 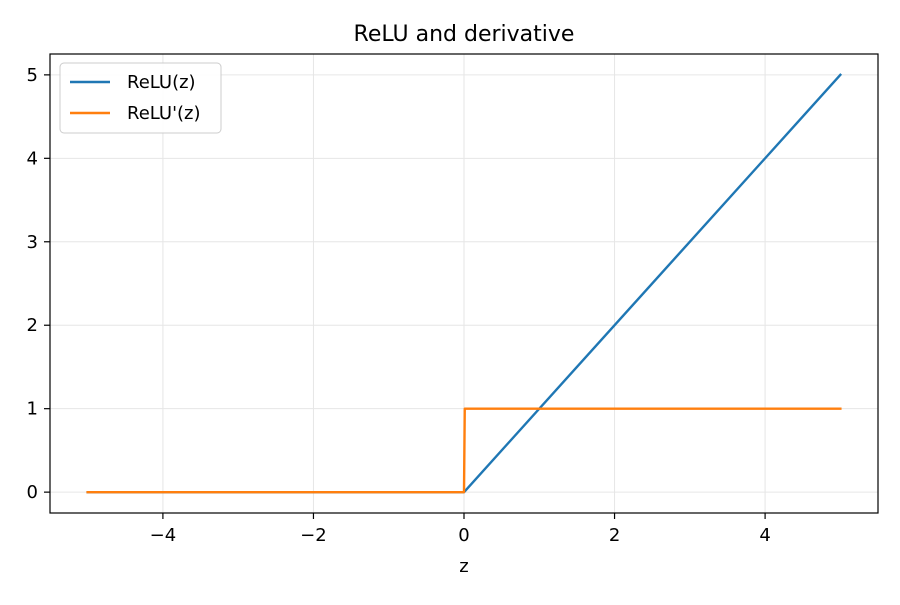 I want to click on y-tick-label: 4, so click(x=32, y=158).